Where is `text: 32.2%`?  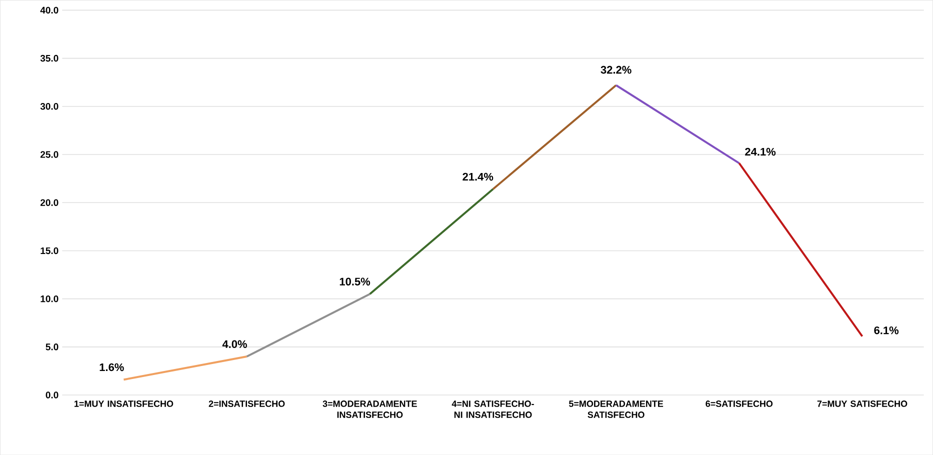 text: 32.2% is located at coordinates (616, 70).